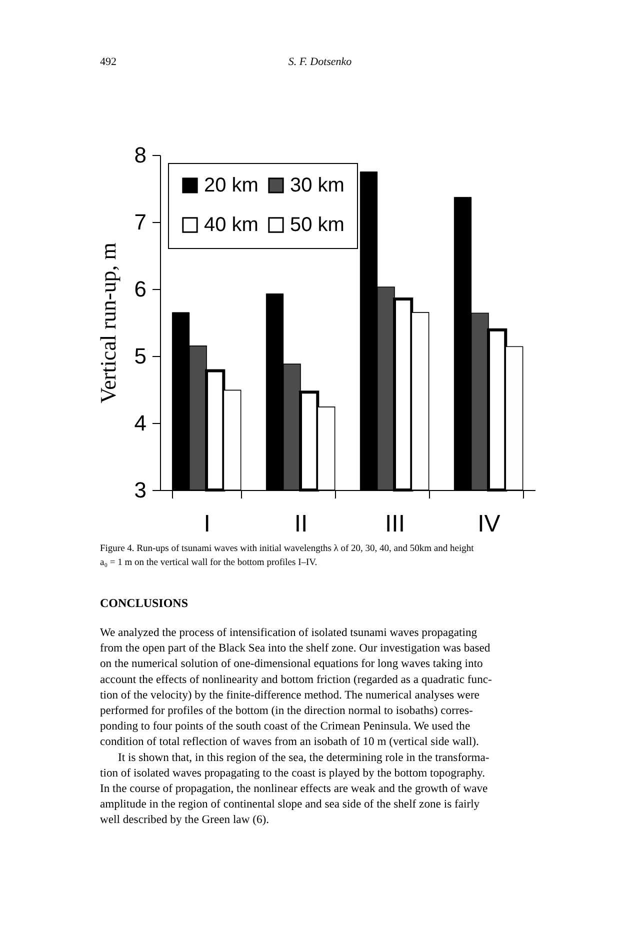  I want to click on y-tick-label: 8, so click(140, 155).